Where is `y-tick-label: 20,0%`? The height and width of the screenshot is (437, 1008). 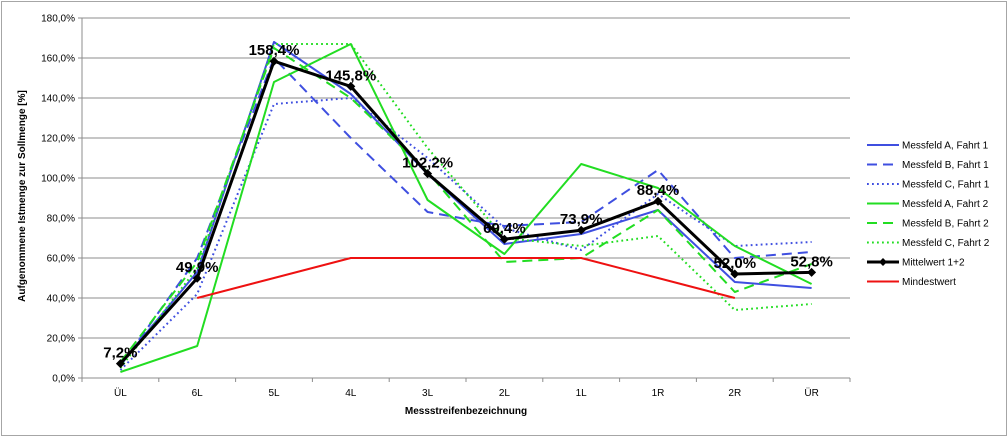 y-tick-label: 20,0% is located at coordinates (61, 339).